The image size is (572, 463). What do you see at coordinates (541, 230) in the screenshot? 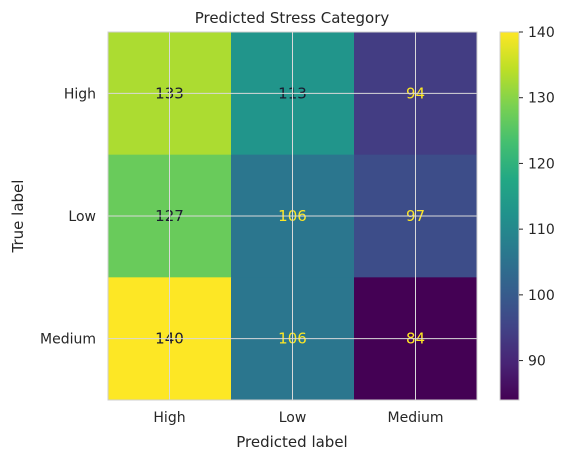
I see `colorbar-tick-label: 110` at bounding box center [541, 230].